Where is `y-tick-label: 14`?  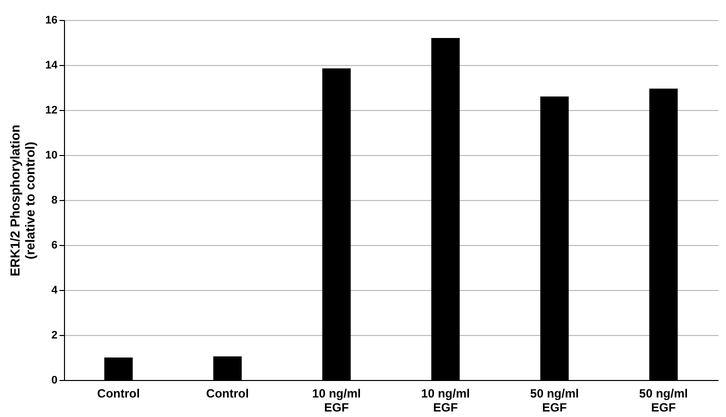
y-tick-label: 14 is located at coordinates (51, 66).